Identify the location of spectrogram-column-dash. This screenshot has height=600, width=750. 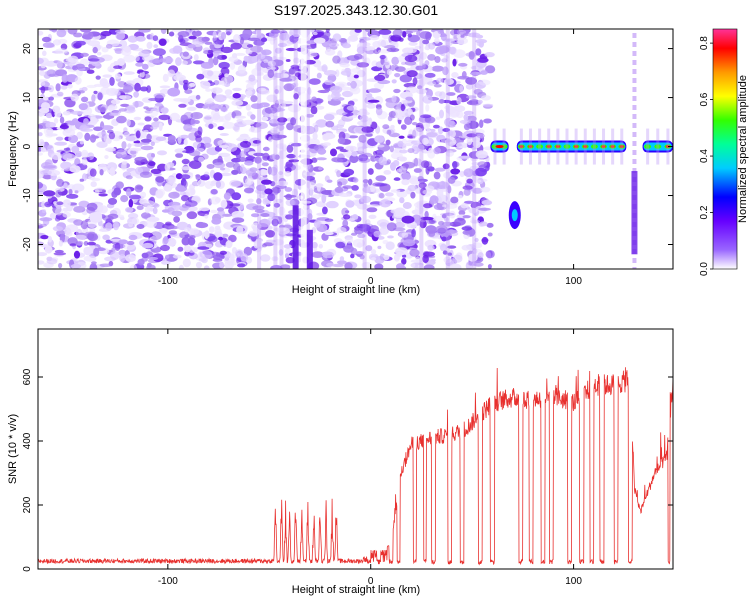
(634, 125).